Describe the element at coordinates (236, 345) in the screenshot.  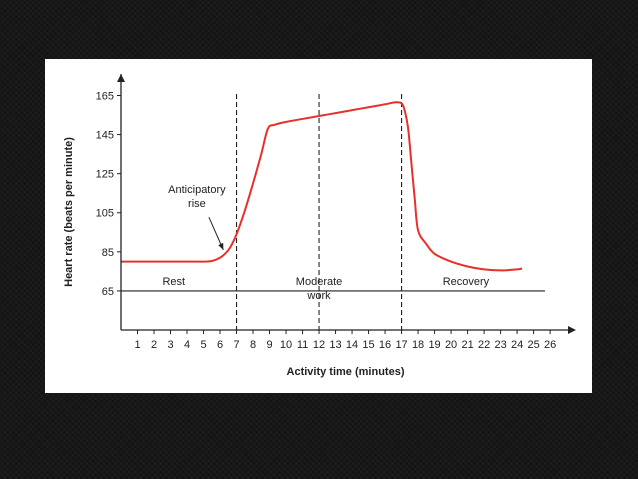
I see `x-tick-label: 7` at that location.